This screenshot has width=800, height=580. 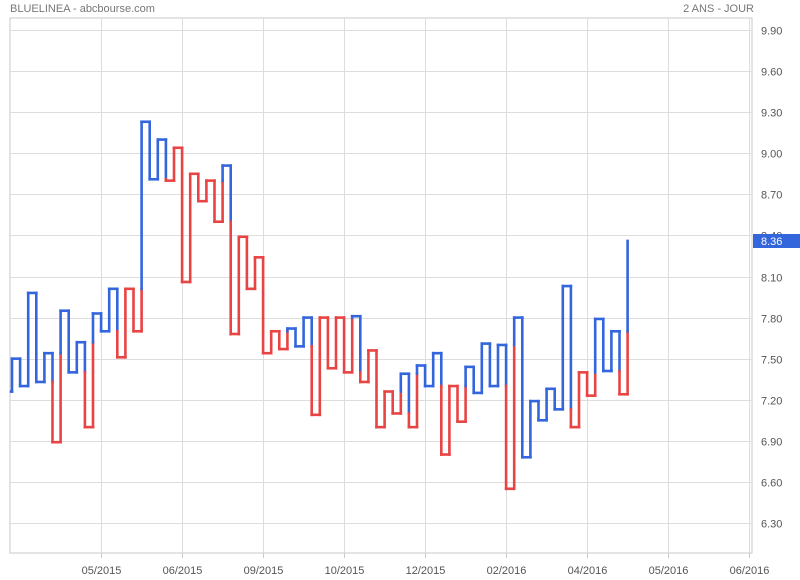 I want to click on chart-period: 2 ANS - JOUR, so click(x=718, y=9).